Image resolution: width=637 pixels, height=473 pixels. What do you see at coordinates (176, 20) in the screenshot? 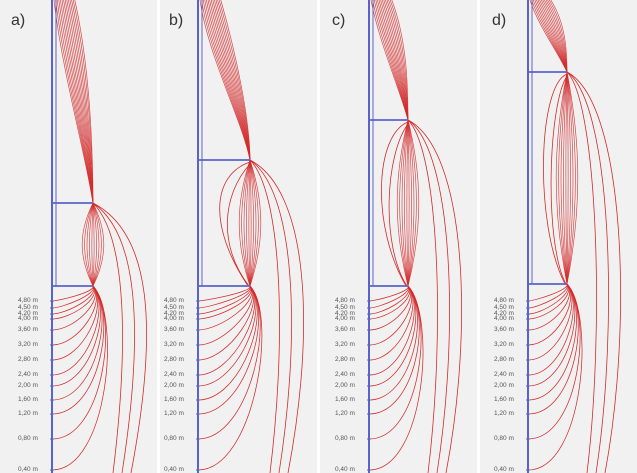
I see `panel-label: b)` at bounding box center [176, 20].